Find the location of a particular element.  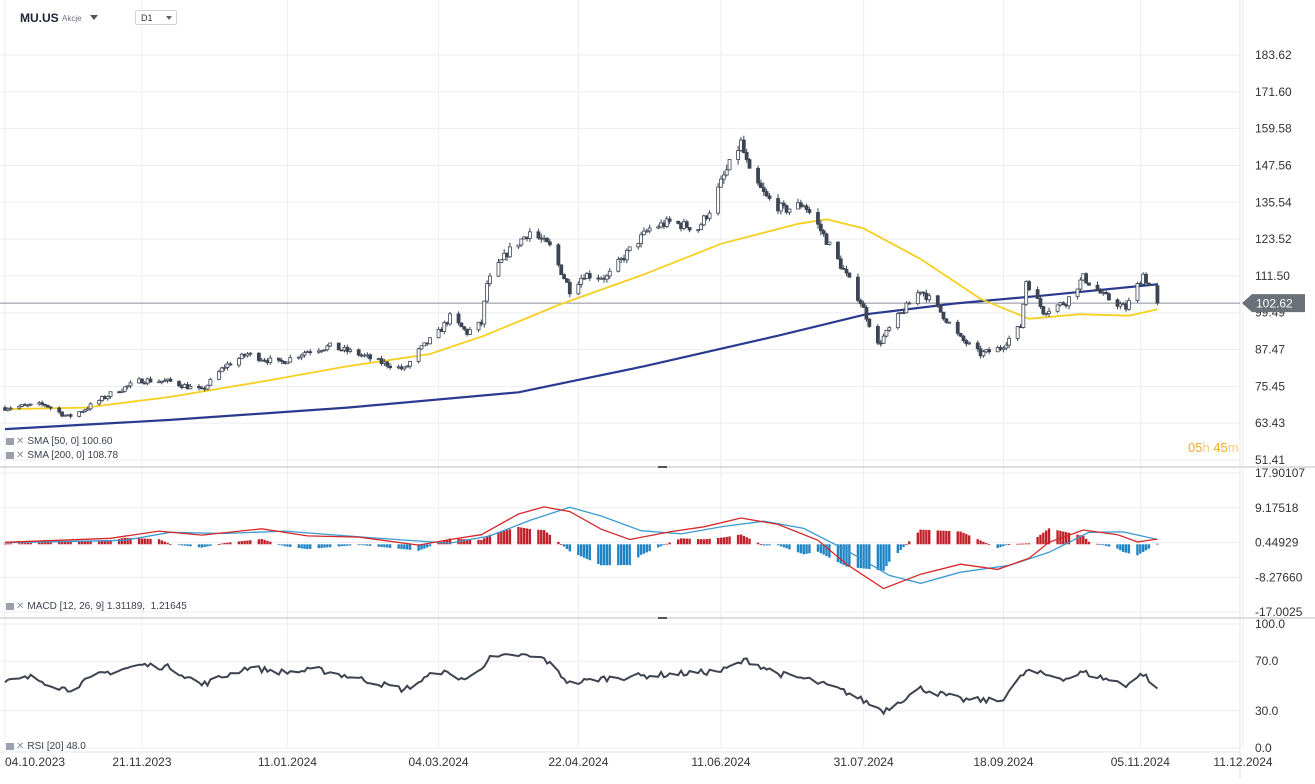

time-axis-tick-label: 21.11.2023 is located at coordinates (141, 762).